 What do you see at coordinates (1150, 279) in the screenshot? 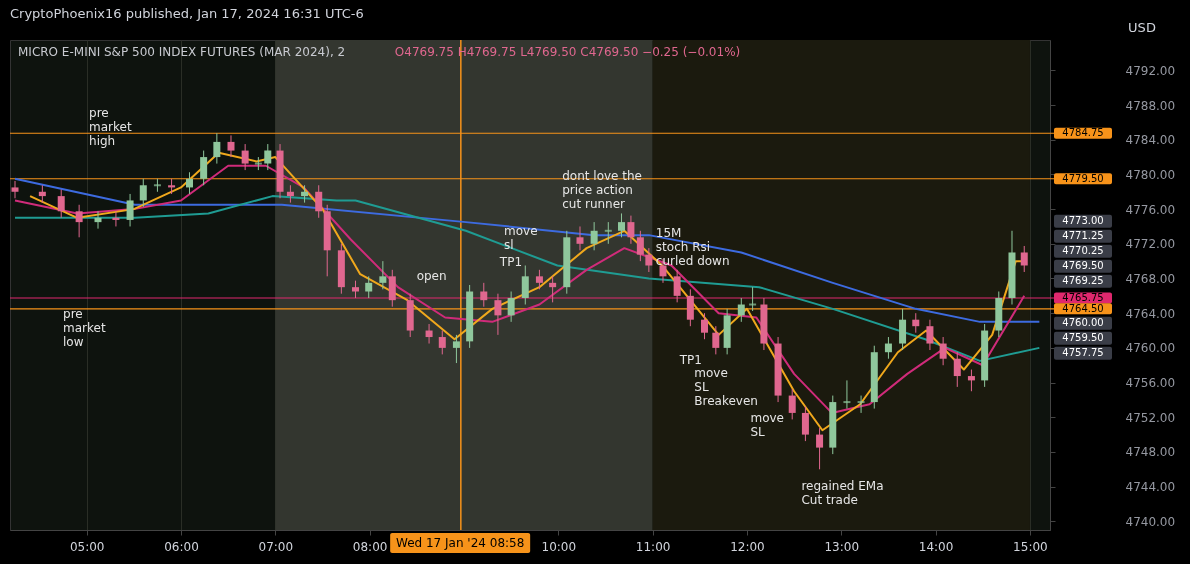
I see `y-tick-label: 4768.00` at bounding box center [1150, 279].